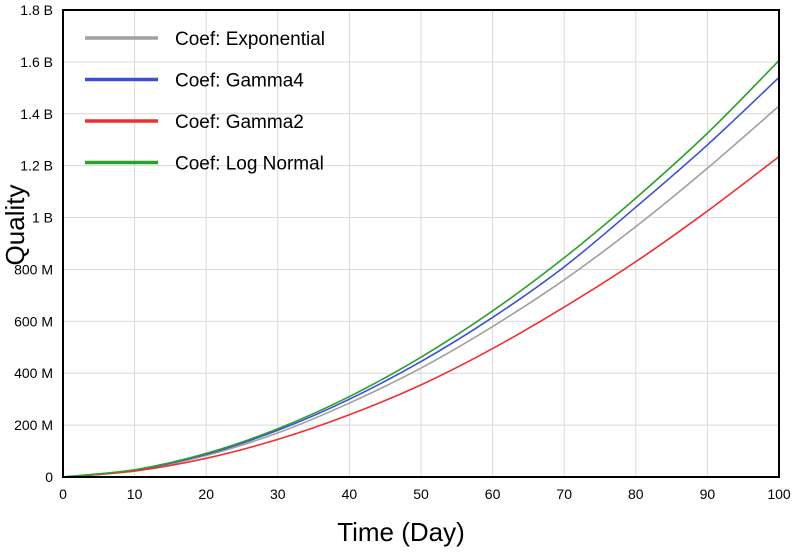 Image resolution: width=793 pixels, height=553 pixels. What do you see at coordinates (350, 494) in the screenshot?
I see `x-tick-label: 40` at bounding box center [350, 494].